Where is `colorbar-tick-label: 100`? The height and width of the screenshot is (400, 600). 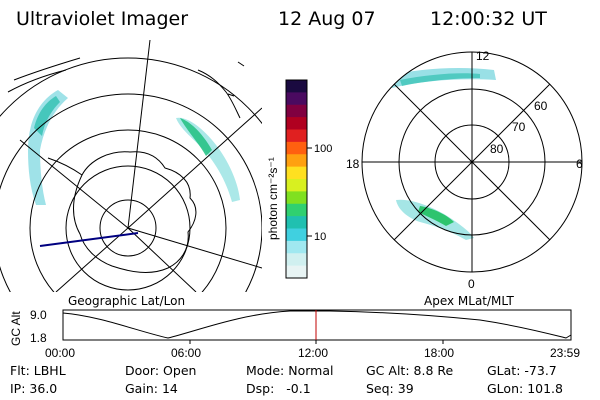
colorbar-tick-label: 100 is located at coordinates (323, 149).